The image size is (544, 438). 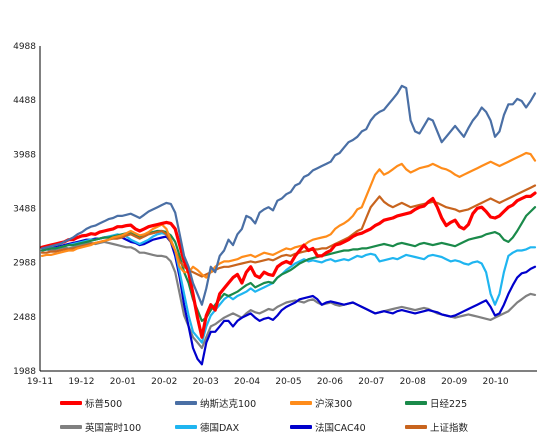 What do you see at coordinates (24, 372) in the screenshot?
I see `y-tick-label: 1988` at bounding box center [24, 372].